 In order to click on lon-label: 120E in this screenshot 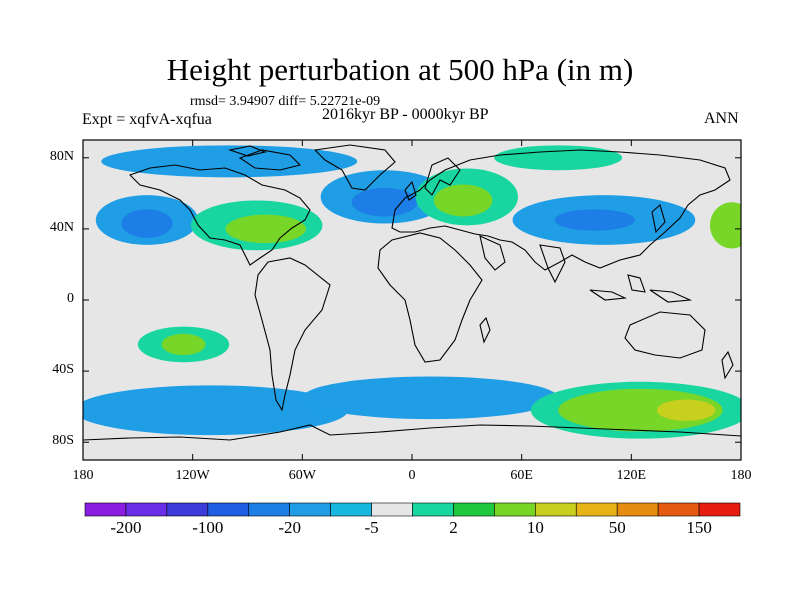, I will do `click(631, 475)`.